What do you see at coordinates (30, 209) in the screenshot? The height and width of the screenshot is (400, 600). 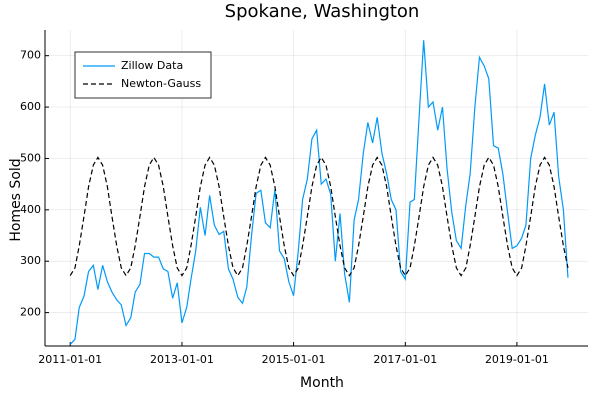 I see `y-tick-label: 400` at bounding box center [30, 209].